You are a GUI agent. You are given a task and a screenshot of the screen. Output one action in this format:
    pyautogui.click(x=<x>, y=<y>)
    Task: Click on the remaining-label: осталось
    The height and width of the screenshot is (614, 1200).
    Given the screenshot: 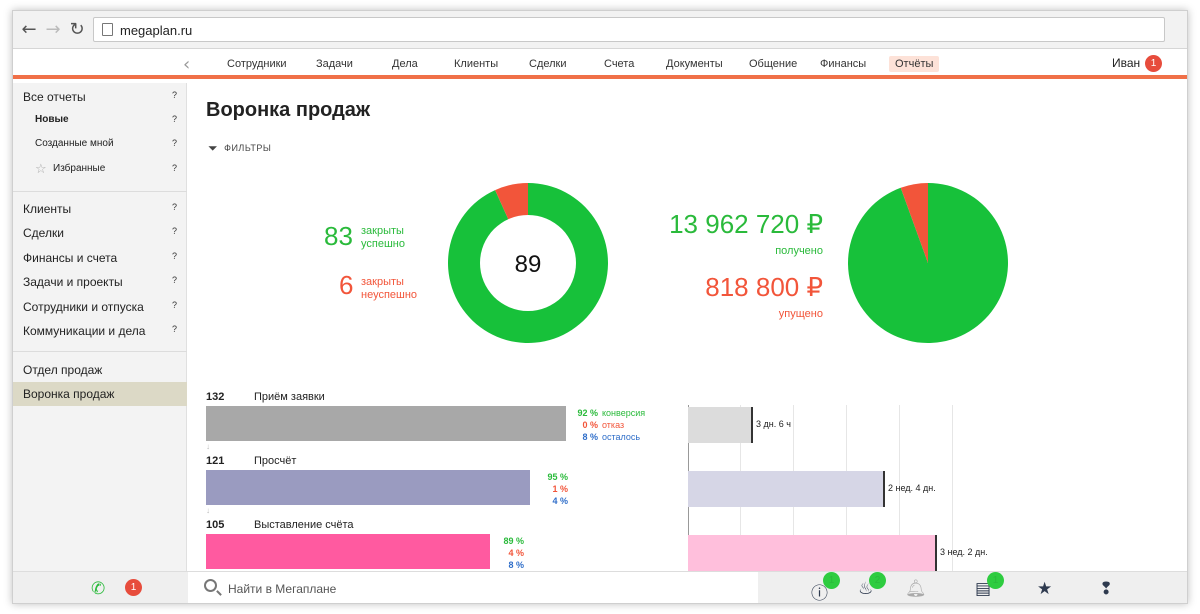 What is the action you would take?
    pyautogui.click(x=621, y=437)
    